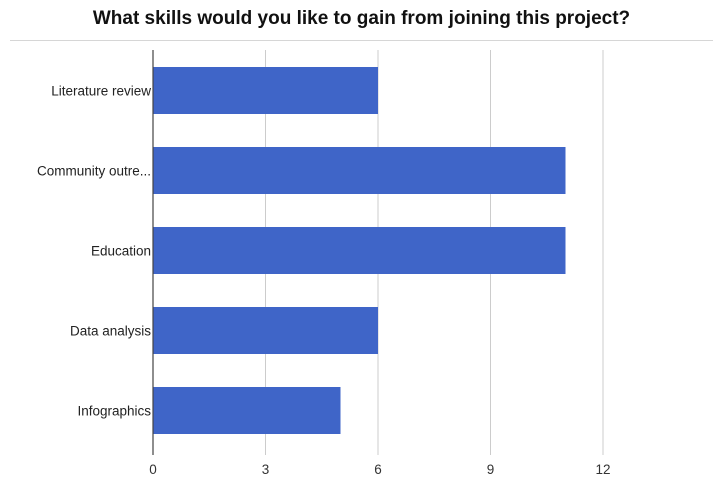  I want to click on x-tick-label: 3, so click(266, 469).